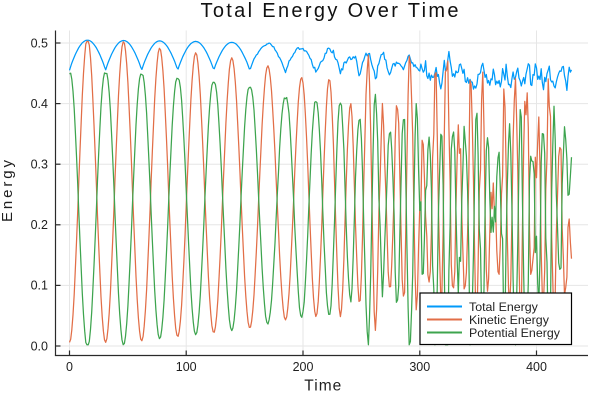 The width and height of the screenshot is (600, 405). What do you see at coordinates (69, 367) in the screenshot?
I see `svg-text: 0` at bounding box center [69, 367].